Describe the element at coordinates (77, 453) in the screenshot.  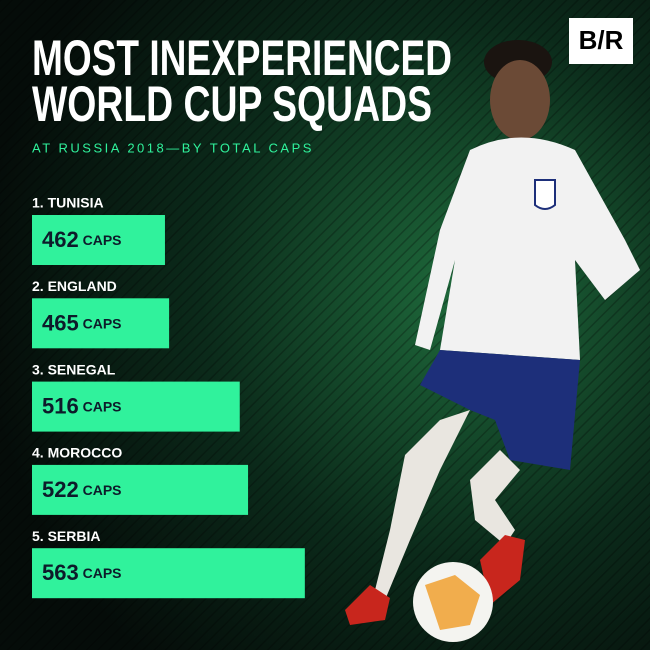
I see `category-label: 4. MOROCCO` at that location.